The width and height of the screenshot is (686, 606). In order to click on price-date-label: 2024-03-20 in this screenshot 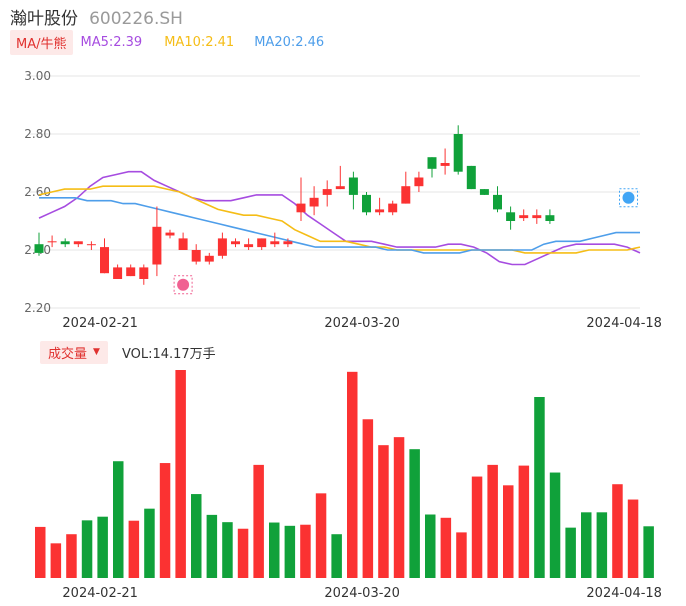, I will do `click(362, 323)`.